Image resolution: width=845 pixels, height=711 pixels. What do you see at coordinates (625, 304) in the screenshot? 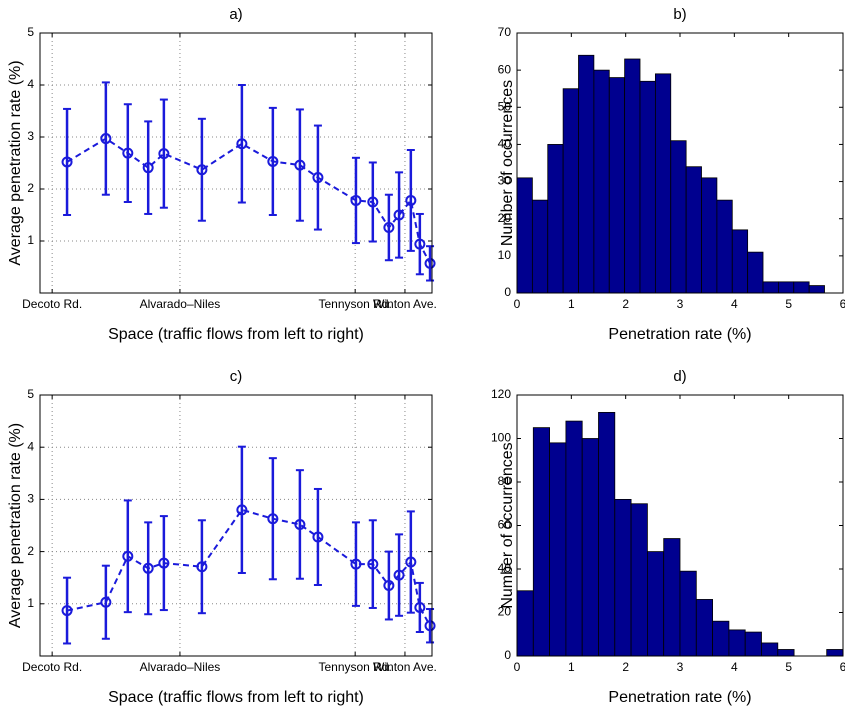
I see `x-tick-label: 2` at bounding box center [625, 304].